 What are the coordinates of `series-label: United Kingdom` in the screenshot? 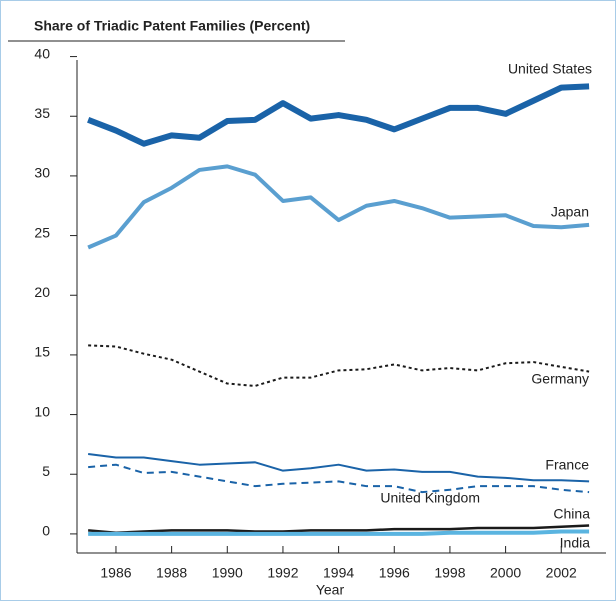 It's located at (430, 498).